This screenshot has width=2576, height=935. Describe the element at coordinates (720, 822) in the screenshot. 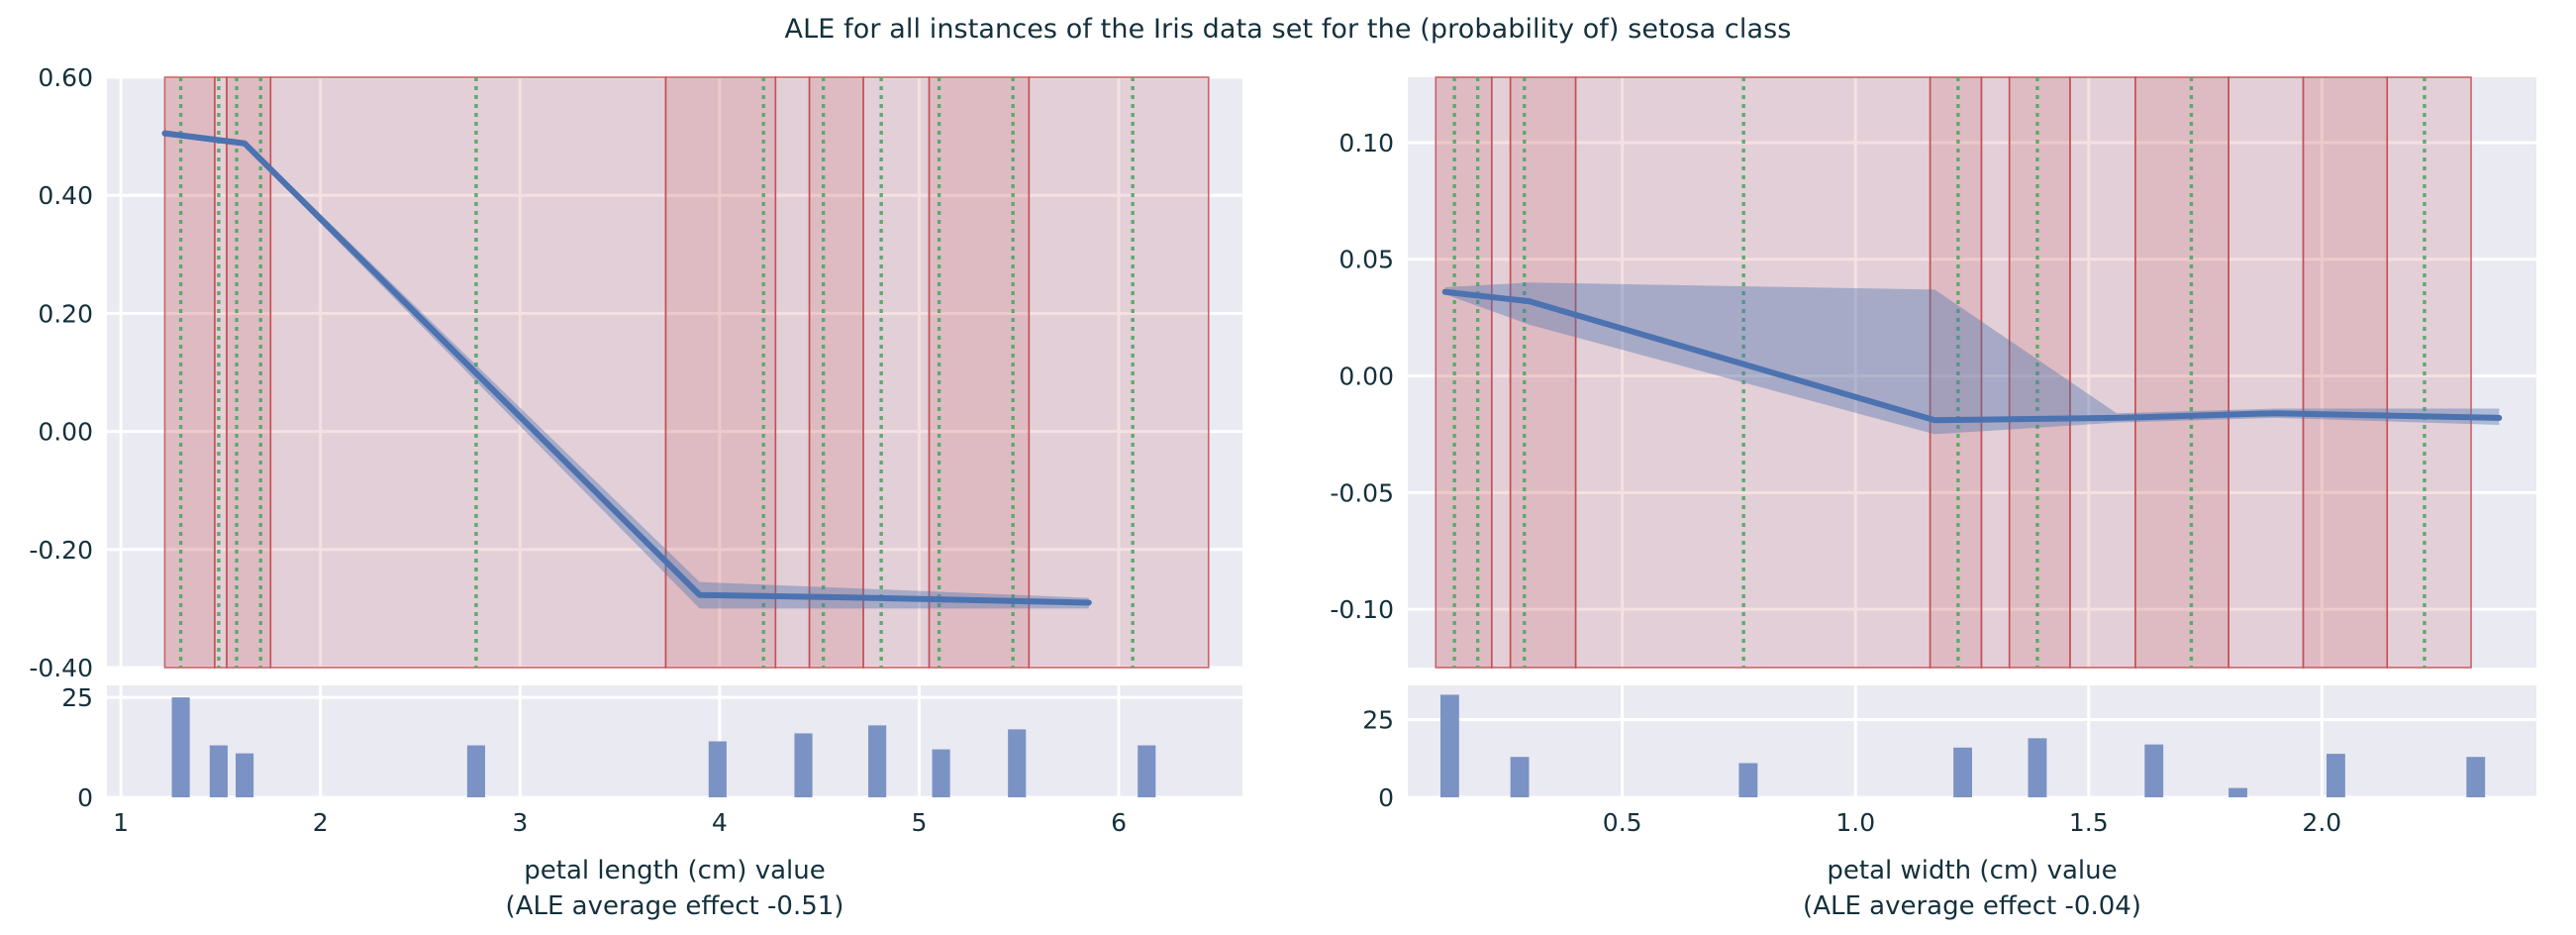

I see `x-tick-label: 4` at that location.